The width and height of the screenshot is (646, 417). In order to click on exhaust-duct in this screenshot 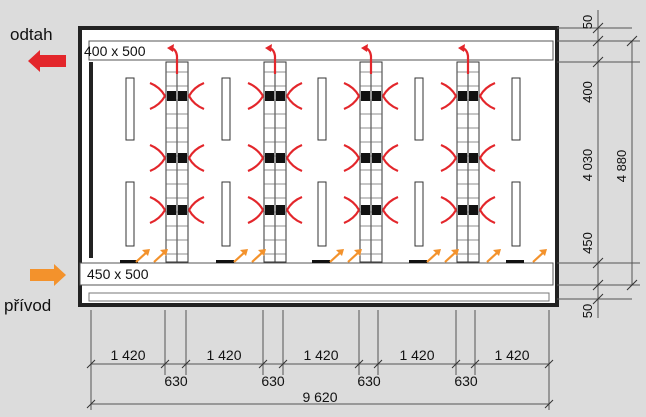, I will do `click(321, 50)`.